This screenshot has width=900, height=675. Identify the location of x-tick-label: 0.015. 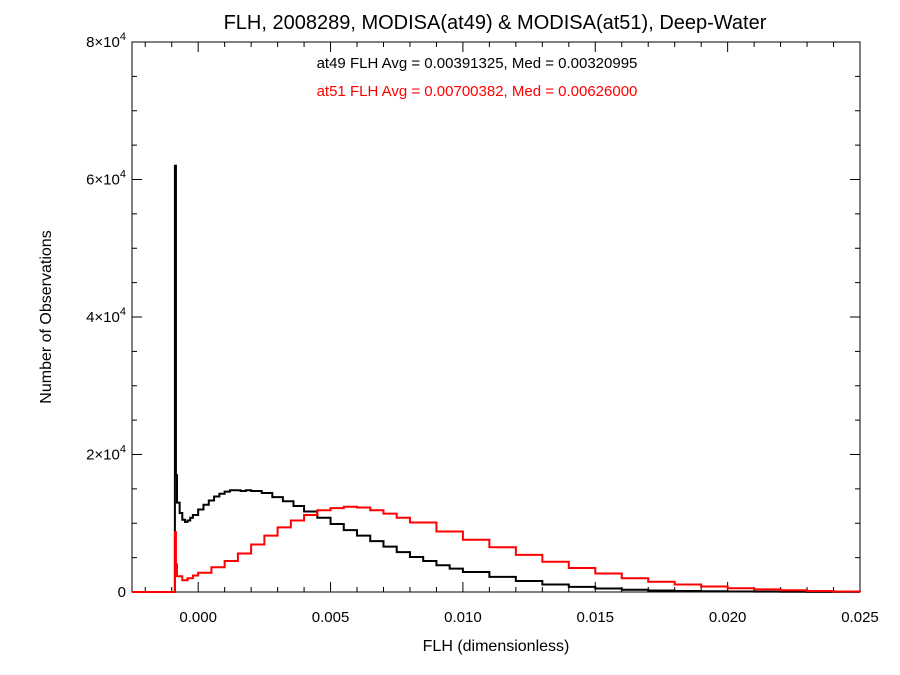
(595, 617).